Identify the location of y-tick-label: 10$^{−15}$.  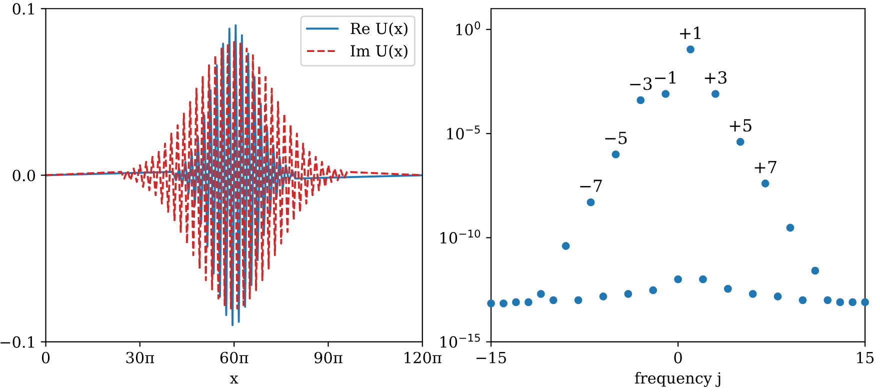
(460, 341).